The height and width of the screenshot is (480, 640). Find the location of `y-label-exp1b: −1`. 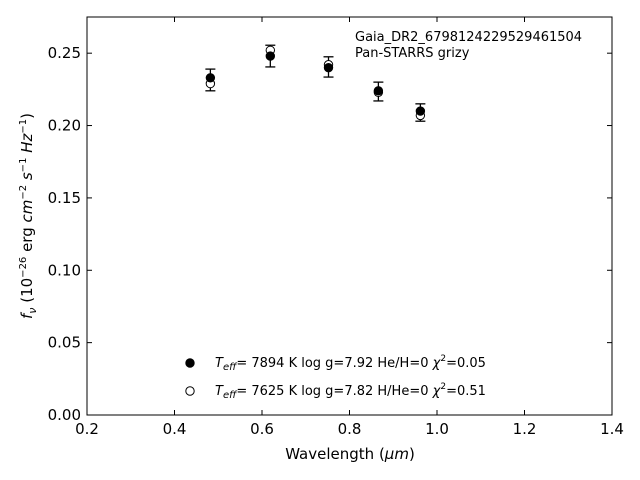

y-label-exp1b: −1 is located at coordinates (23, 126).